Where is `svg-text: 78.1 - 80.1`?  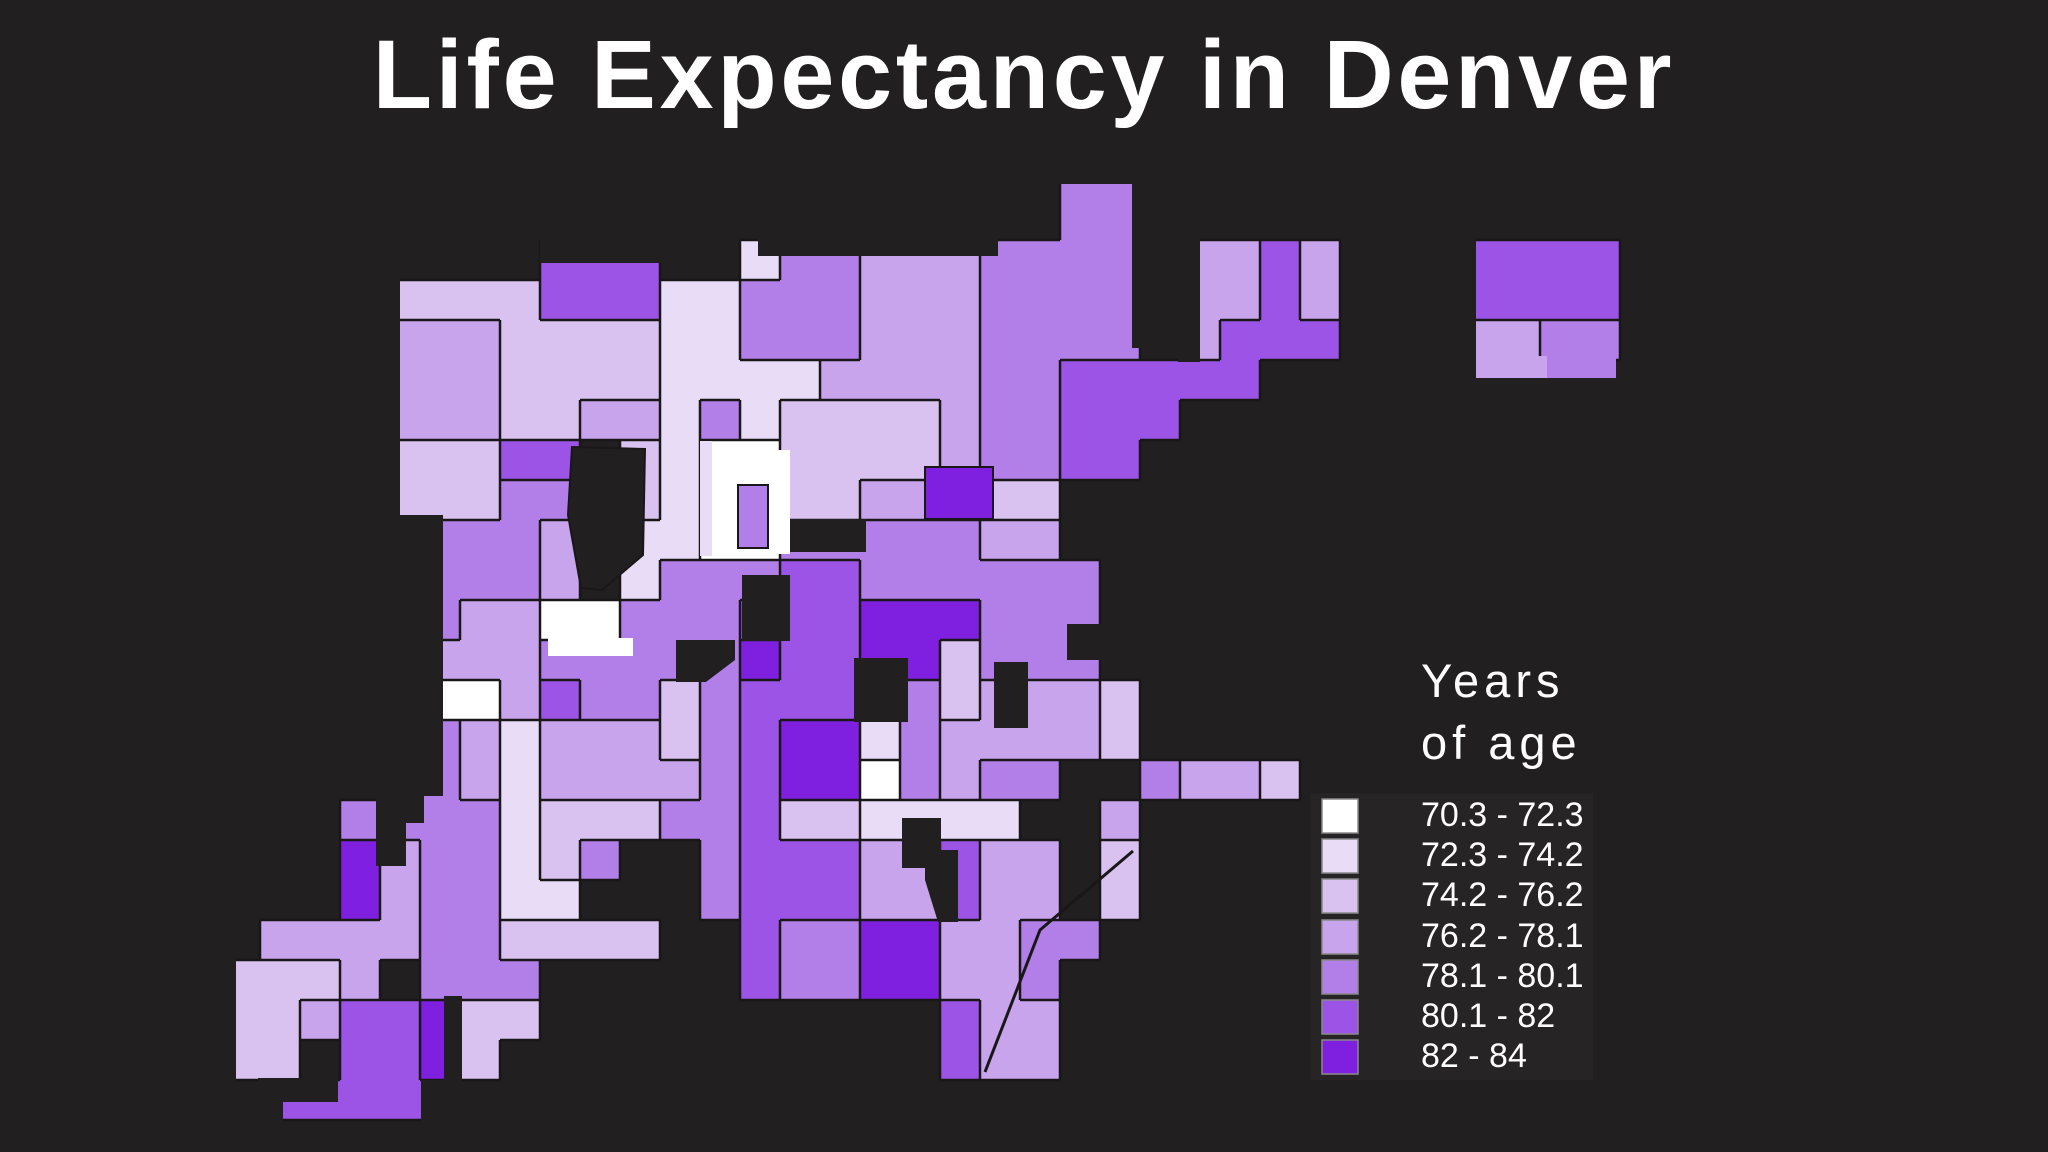 svg-text: 78.1 - 80.1 is located at coordinates (1502, 976).